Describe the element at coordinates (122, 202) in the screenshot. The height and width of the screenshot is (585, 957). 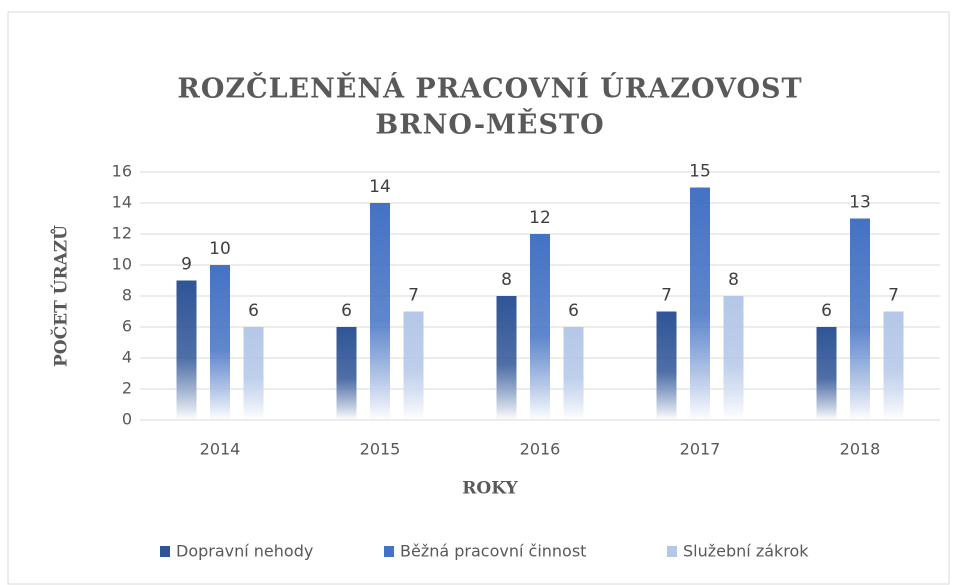
I see `y-tick-label: 14` at that location.